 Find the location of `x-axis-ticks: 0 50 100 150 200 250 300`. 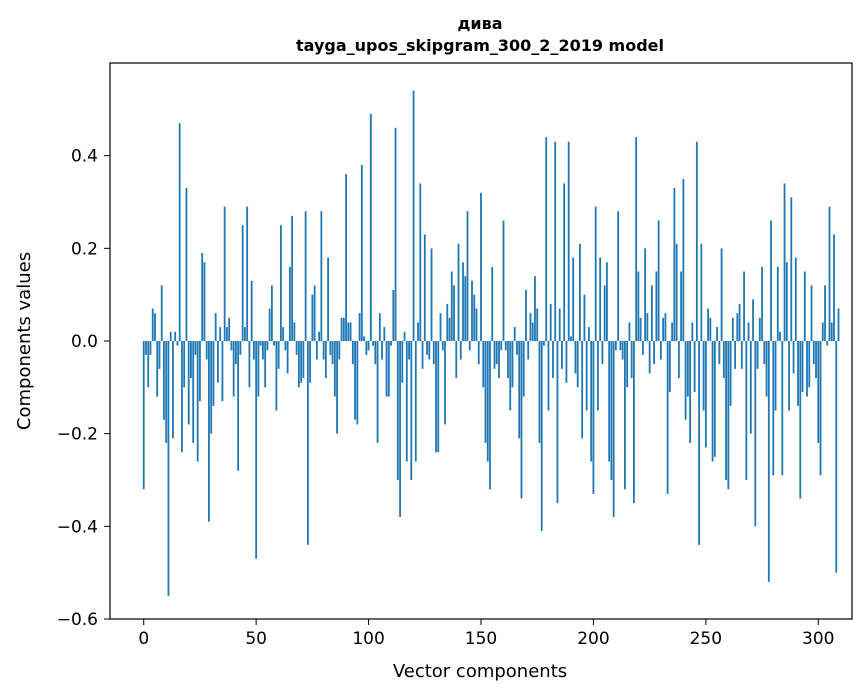

x-axis-ticks: 0 50 100 150 200 250 300 is located at coordinates (486, 634).